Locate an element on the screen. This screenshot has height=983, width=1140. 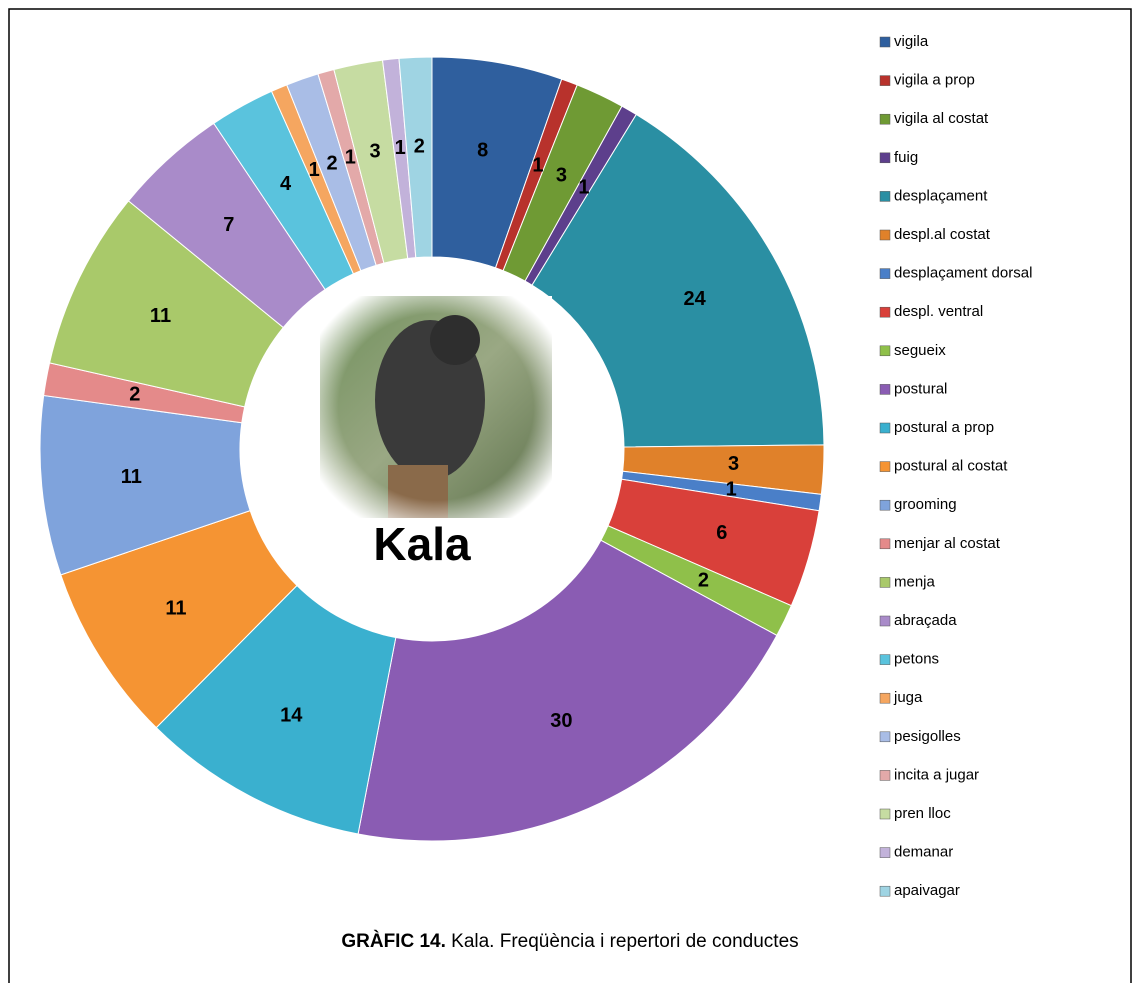
data-label: 6 is located at coordinates (721, 533).